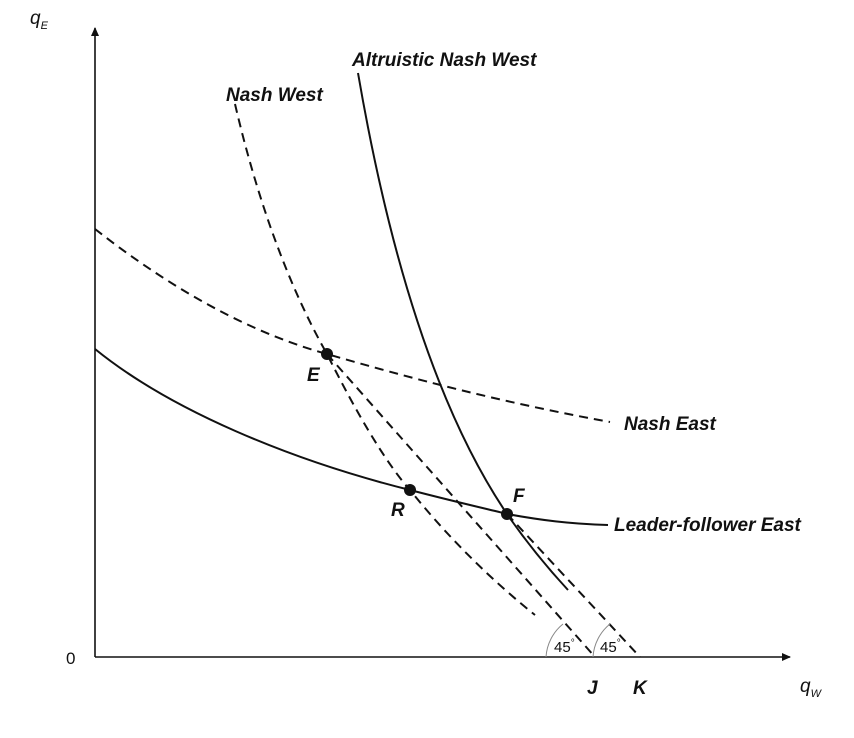  What do you see at coordinates (708, 525) in the screenshot?
I see `leader-follower-east-label: Leader-follower East` at bounding box center [708, 525].